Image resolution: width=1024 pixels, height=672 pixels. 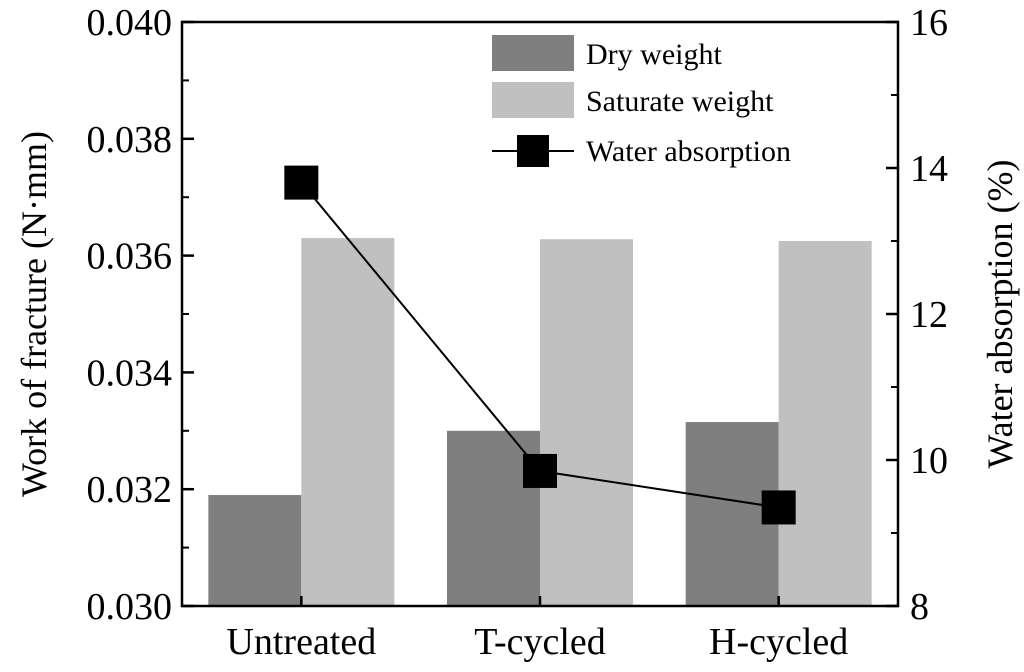 I want to click on right-tick-label: 8, so click(x=919, y=607).